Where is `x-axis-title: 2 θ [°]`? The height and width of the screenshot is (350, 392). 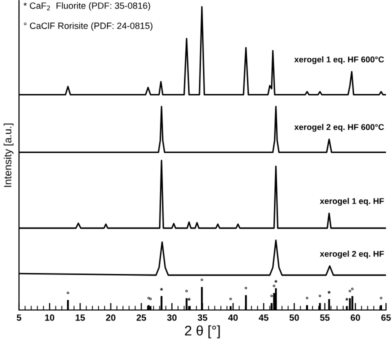
x-axis-title: 2 θ [°] is located at coordinates (202, 331).